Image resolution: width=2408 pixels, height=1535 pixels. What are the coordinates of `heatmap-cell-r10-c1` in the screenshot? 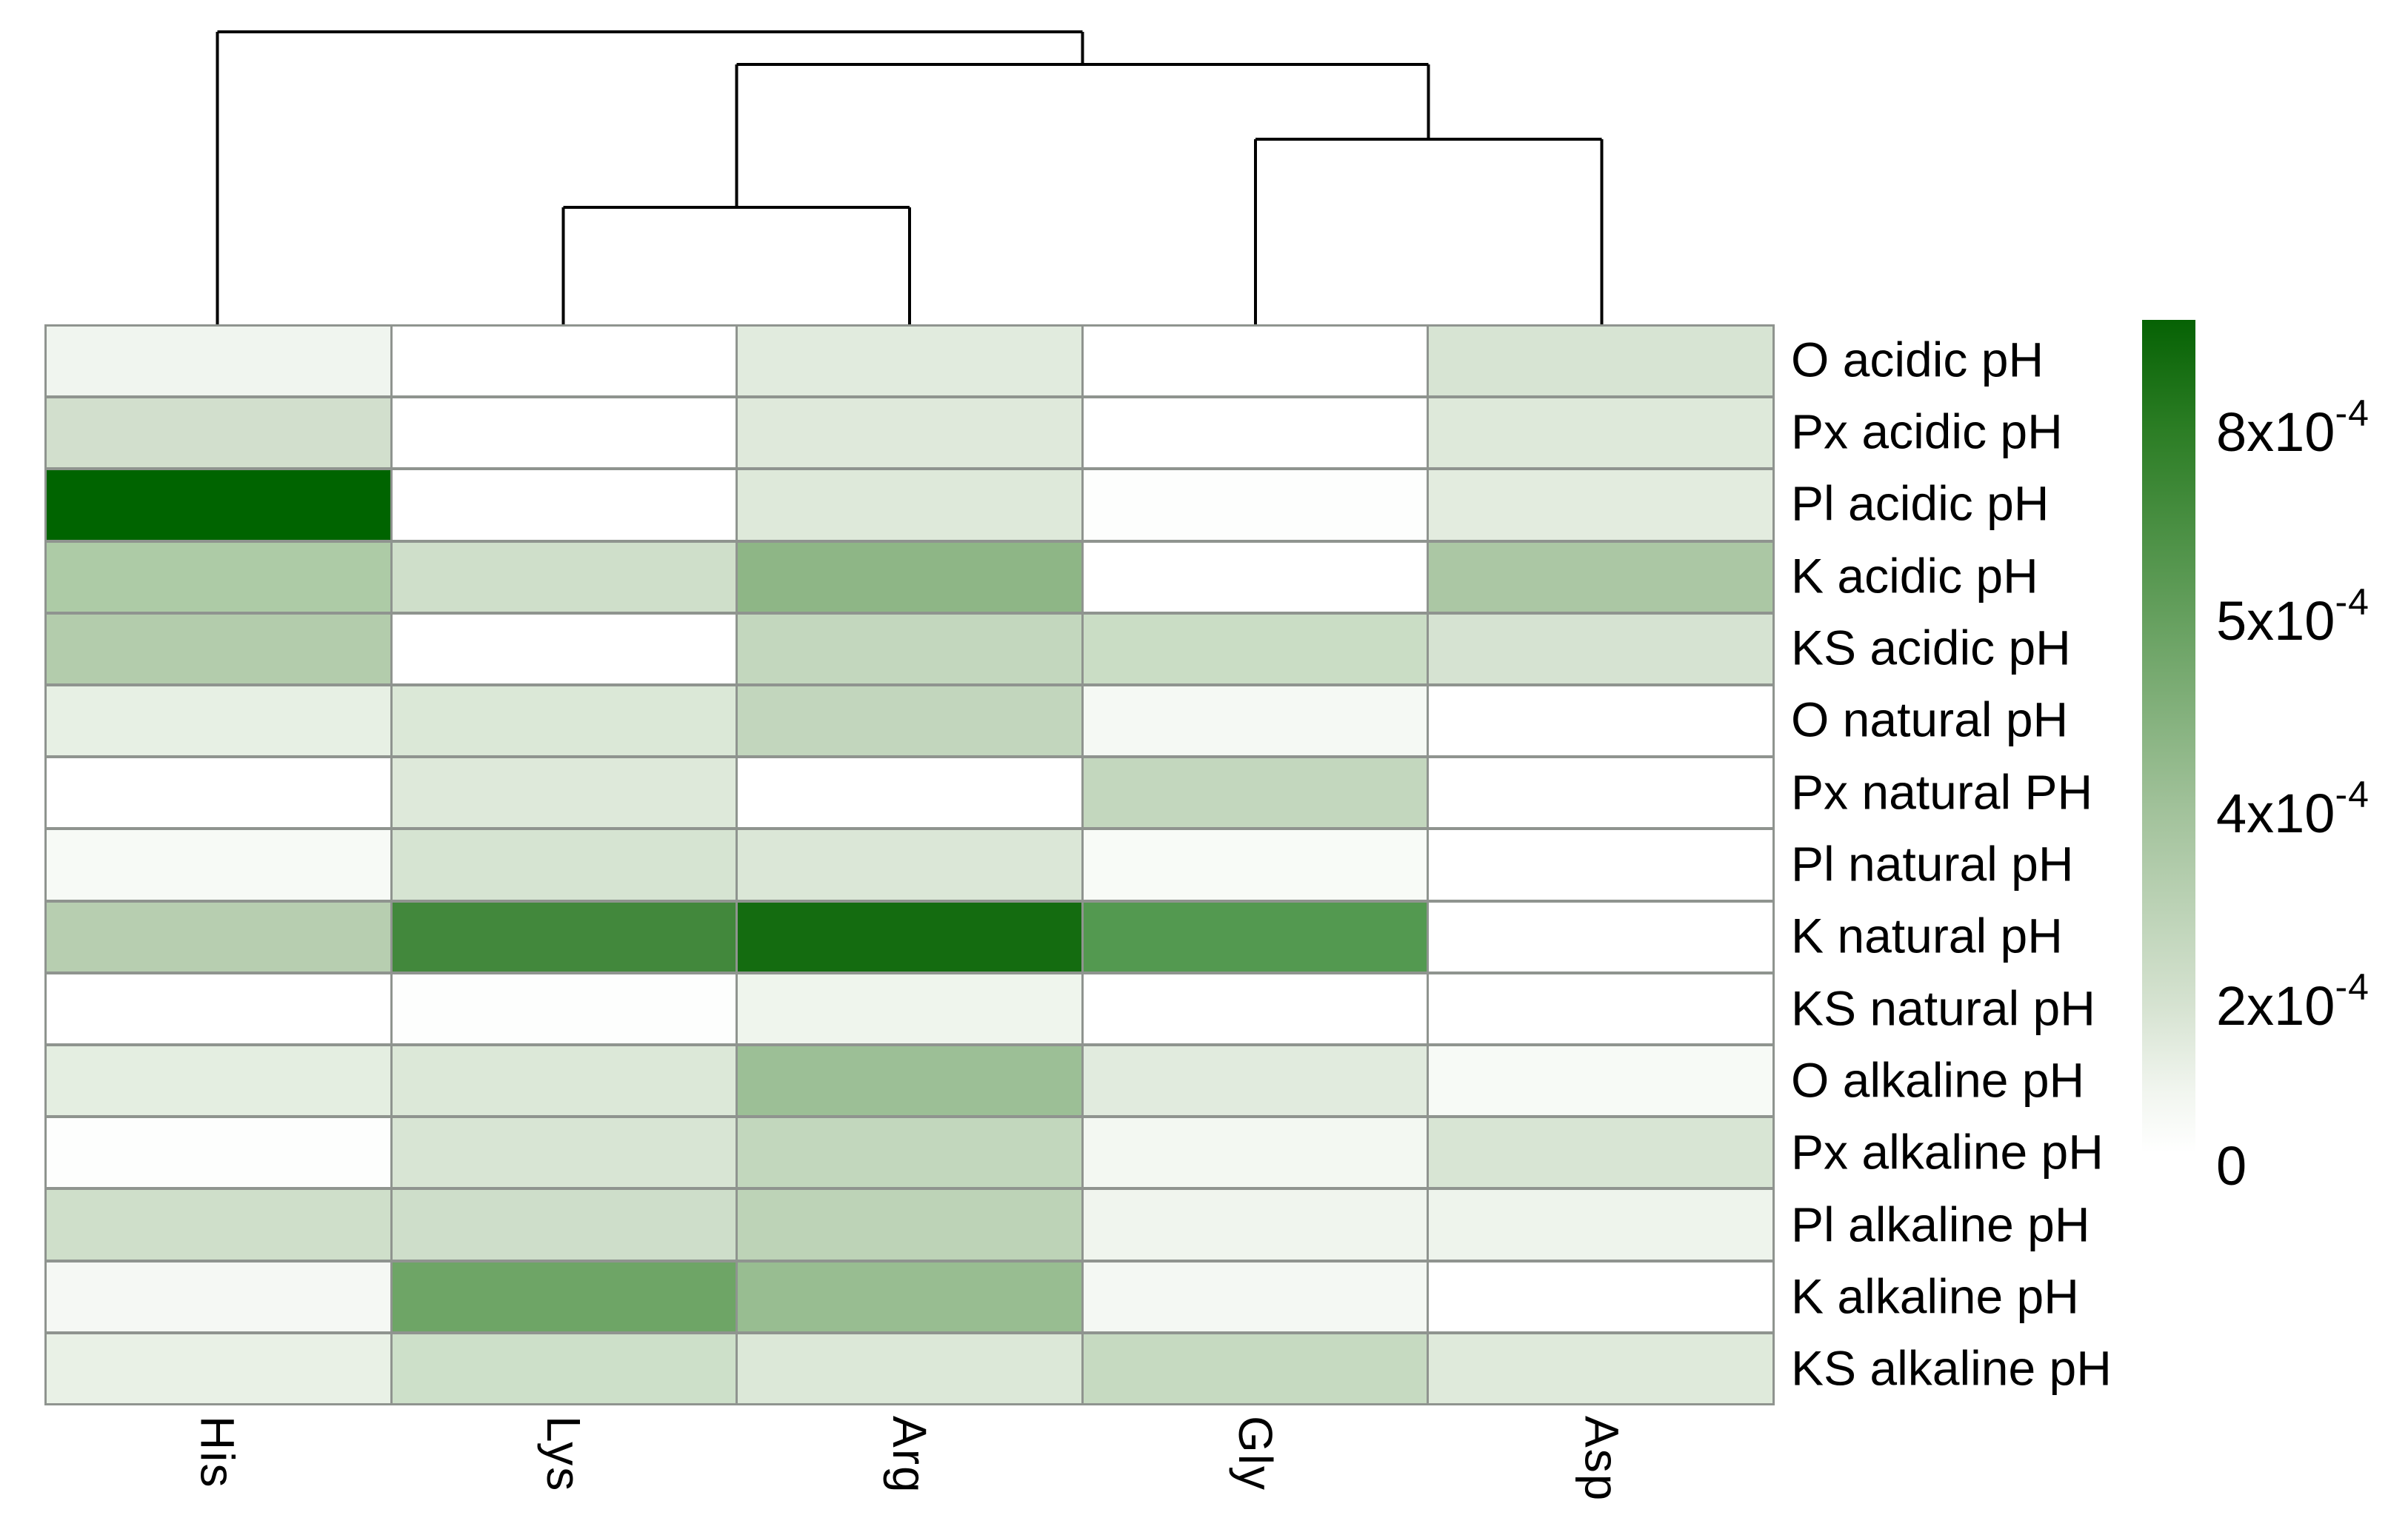 It's located at (218, 1008).